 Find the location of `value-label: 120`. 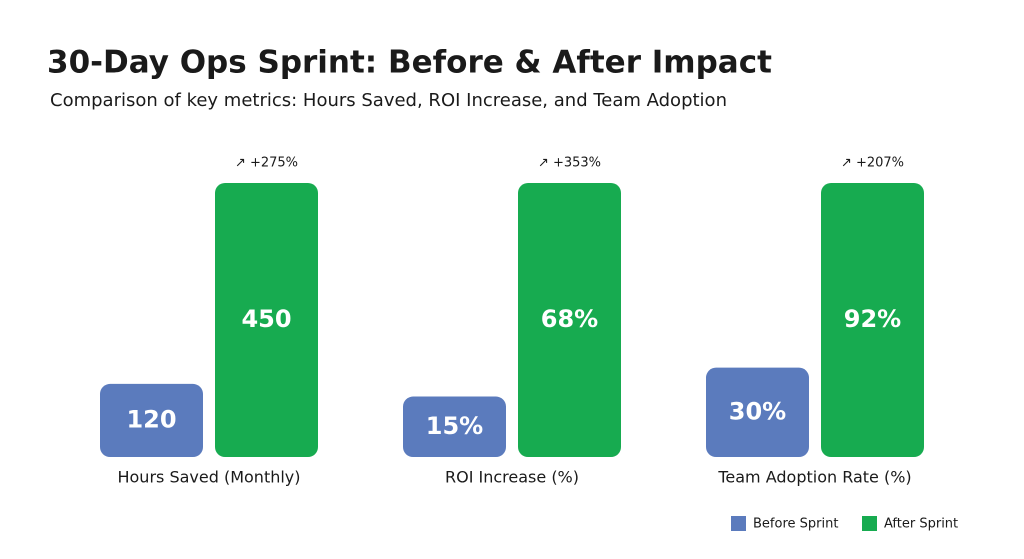

value-label: 120 is located at coordinates (151, 419).